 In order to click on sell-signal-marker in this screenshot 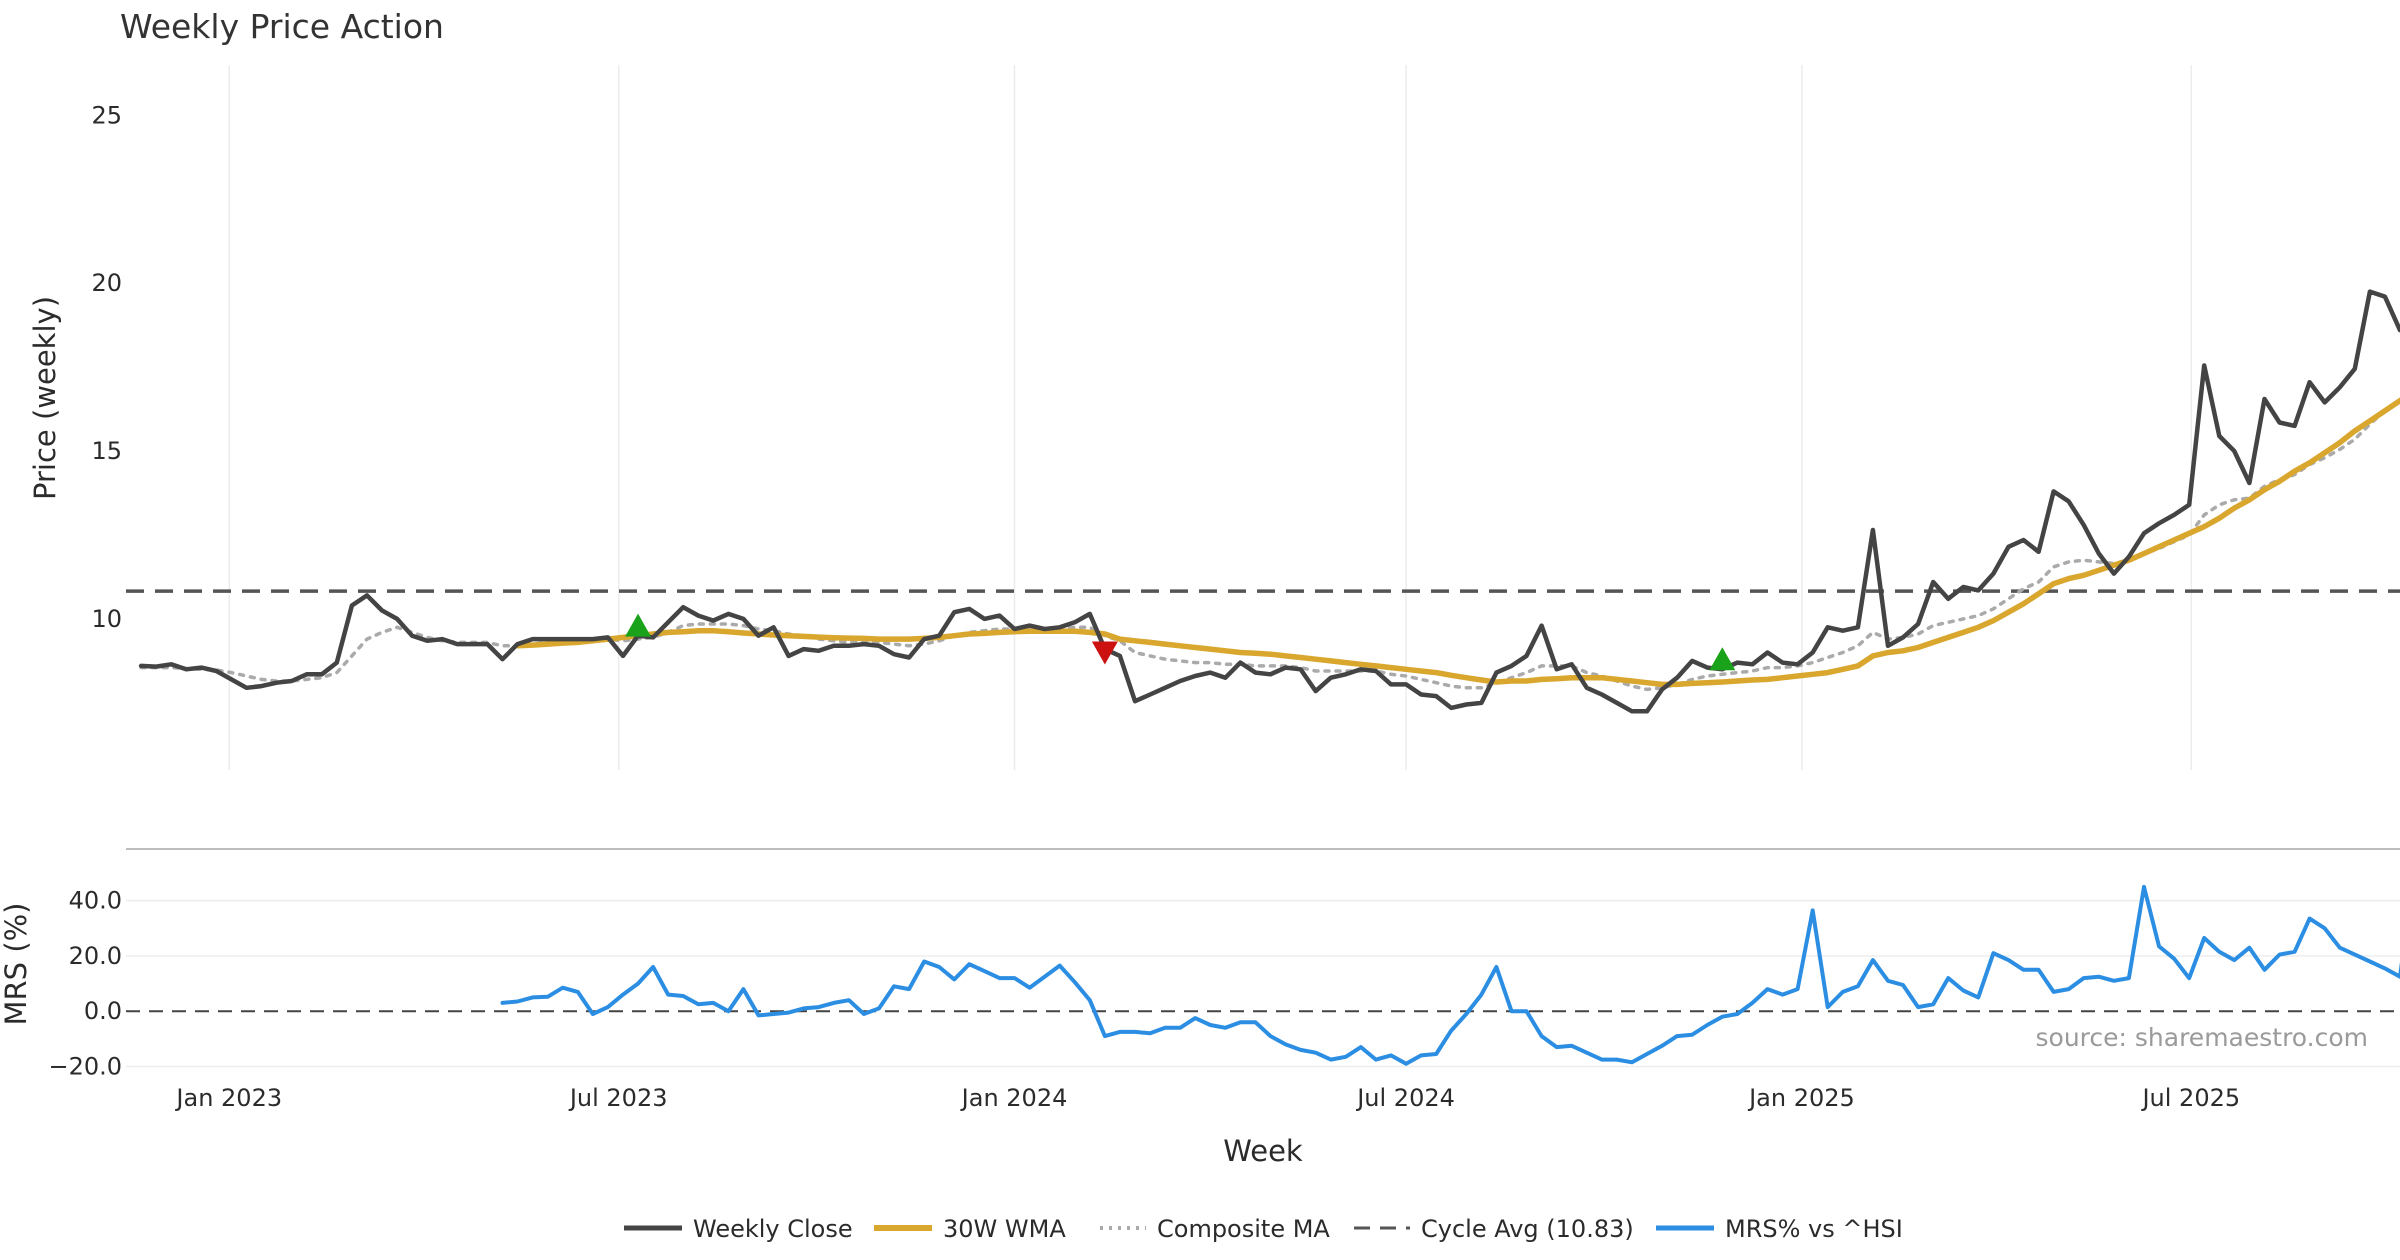, I will do `click(1104, 653)`.